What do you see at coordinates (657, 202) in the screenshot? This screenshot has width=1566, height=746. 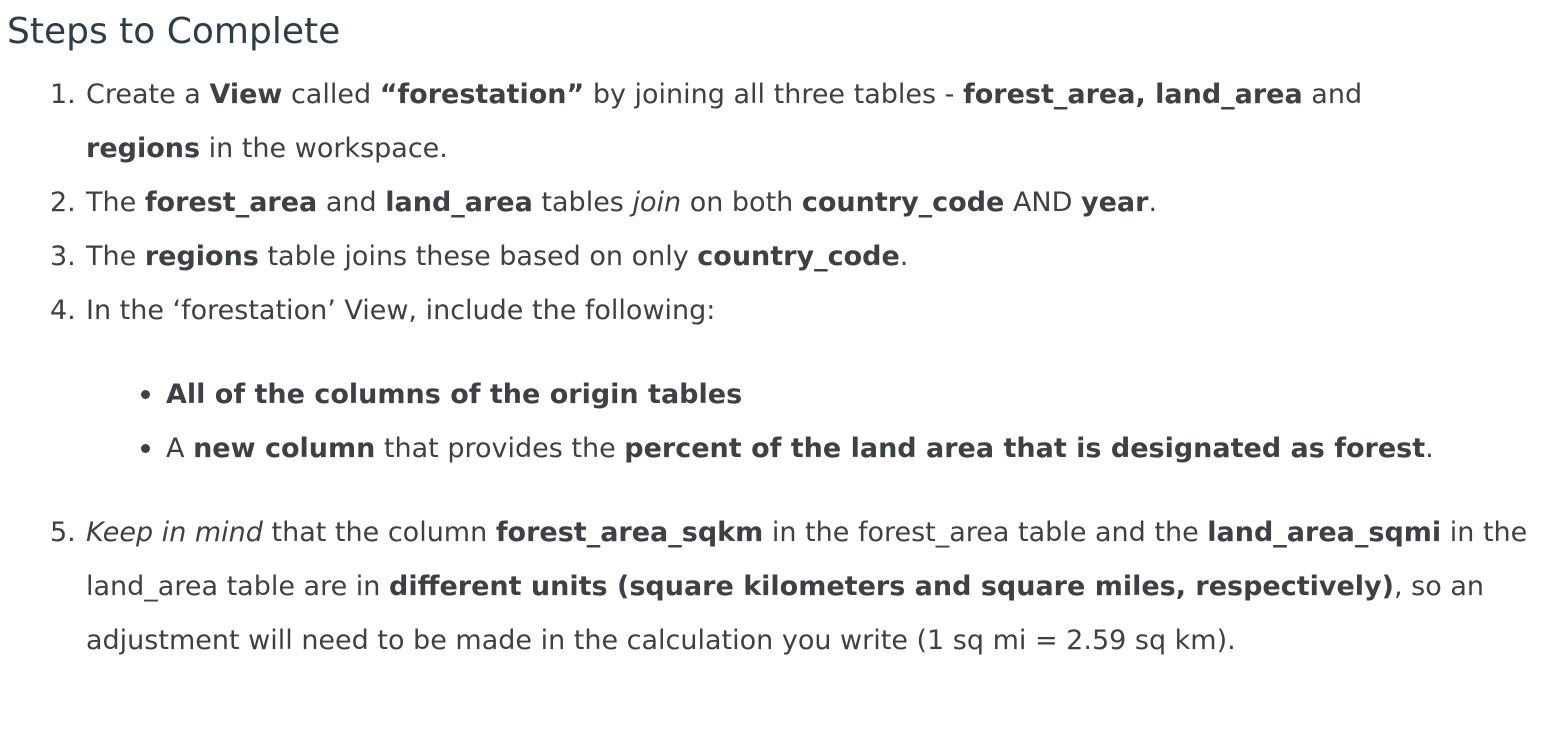 I see `italic-text: join` at bounding box center [657, 202].